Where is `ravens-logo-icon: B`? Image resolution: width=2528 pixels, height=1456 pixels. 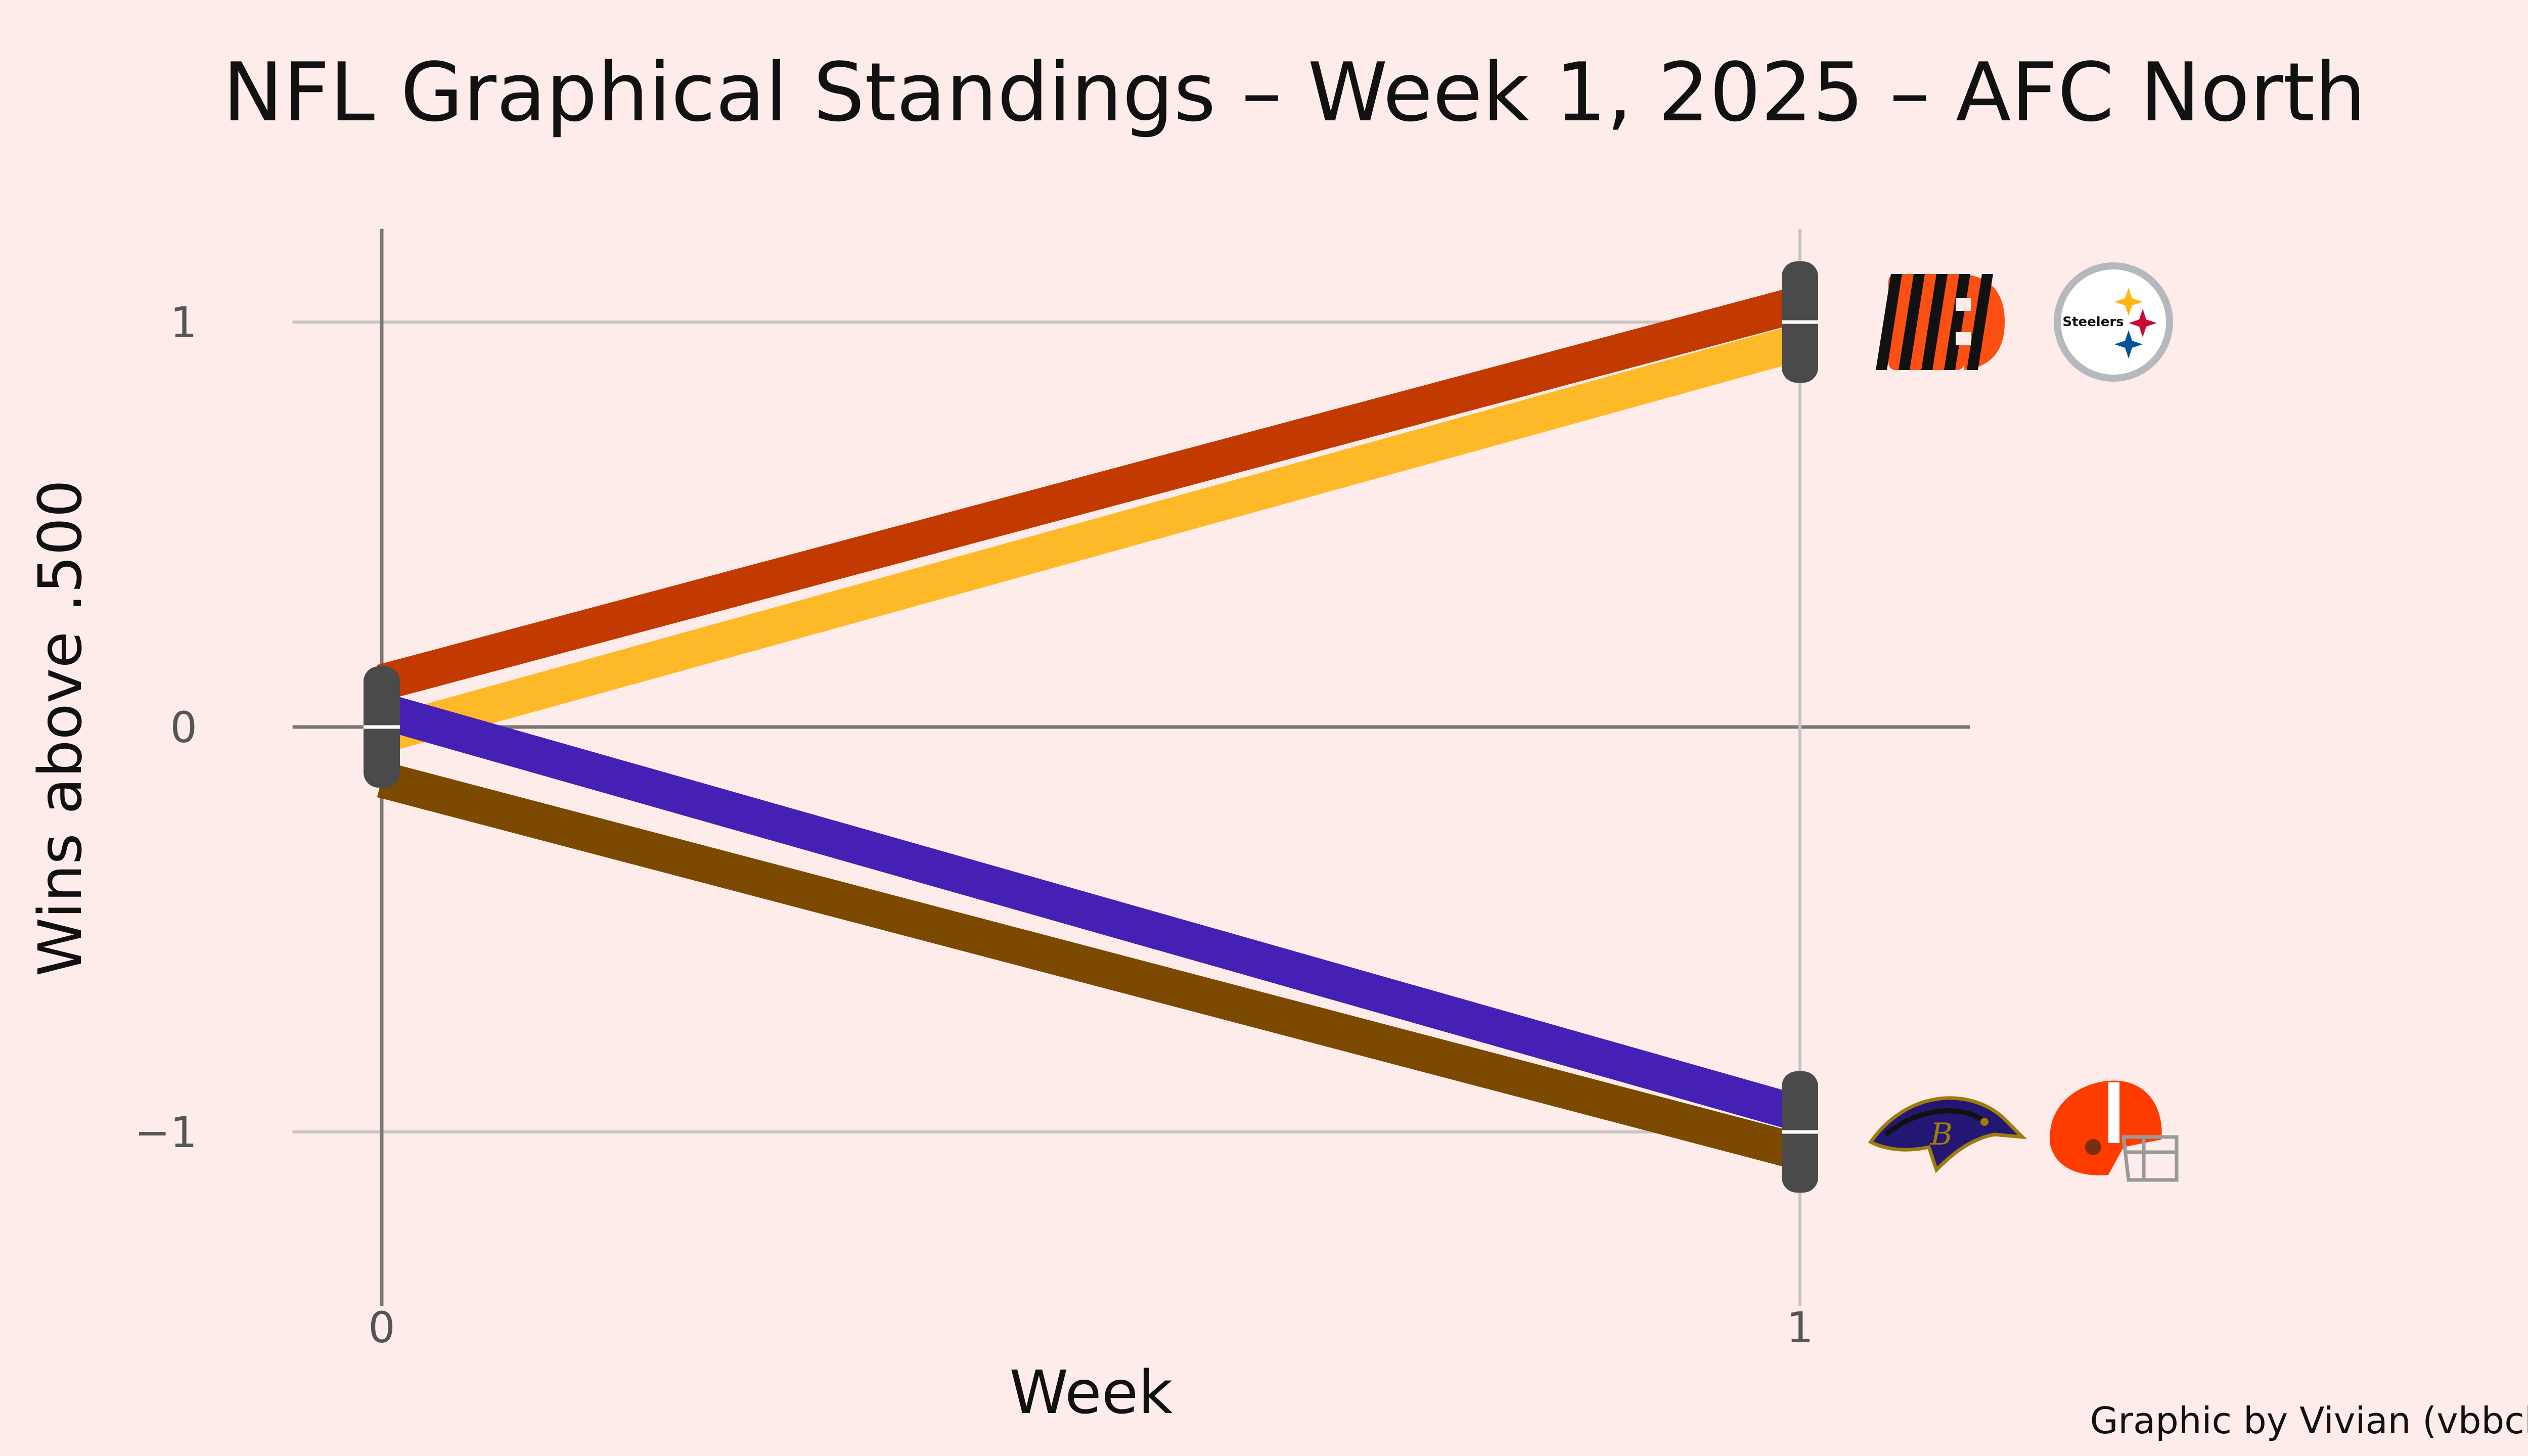
ravens-logo-icon: B is located at coordinates (1948, 1134).